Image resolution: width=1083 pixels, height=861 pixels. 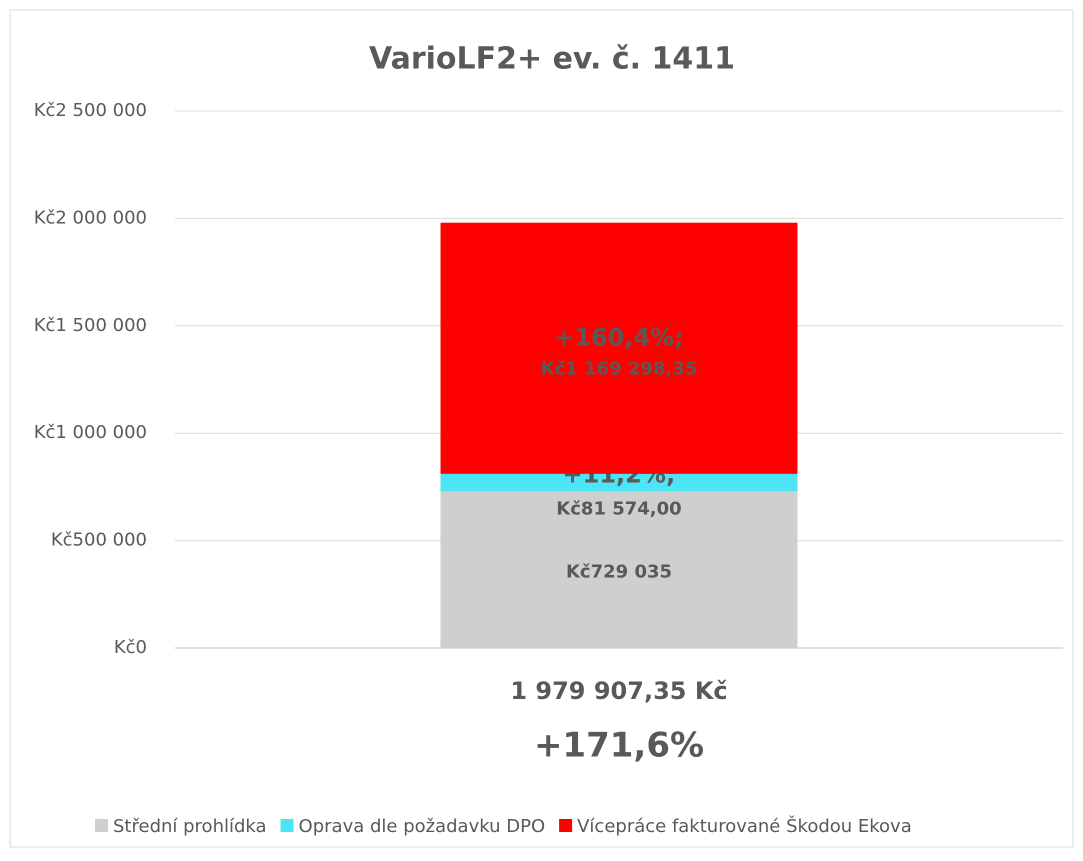 I want to click on legend-label: Oprava dle požadavku DPO, so click(x=422, y=826).